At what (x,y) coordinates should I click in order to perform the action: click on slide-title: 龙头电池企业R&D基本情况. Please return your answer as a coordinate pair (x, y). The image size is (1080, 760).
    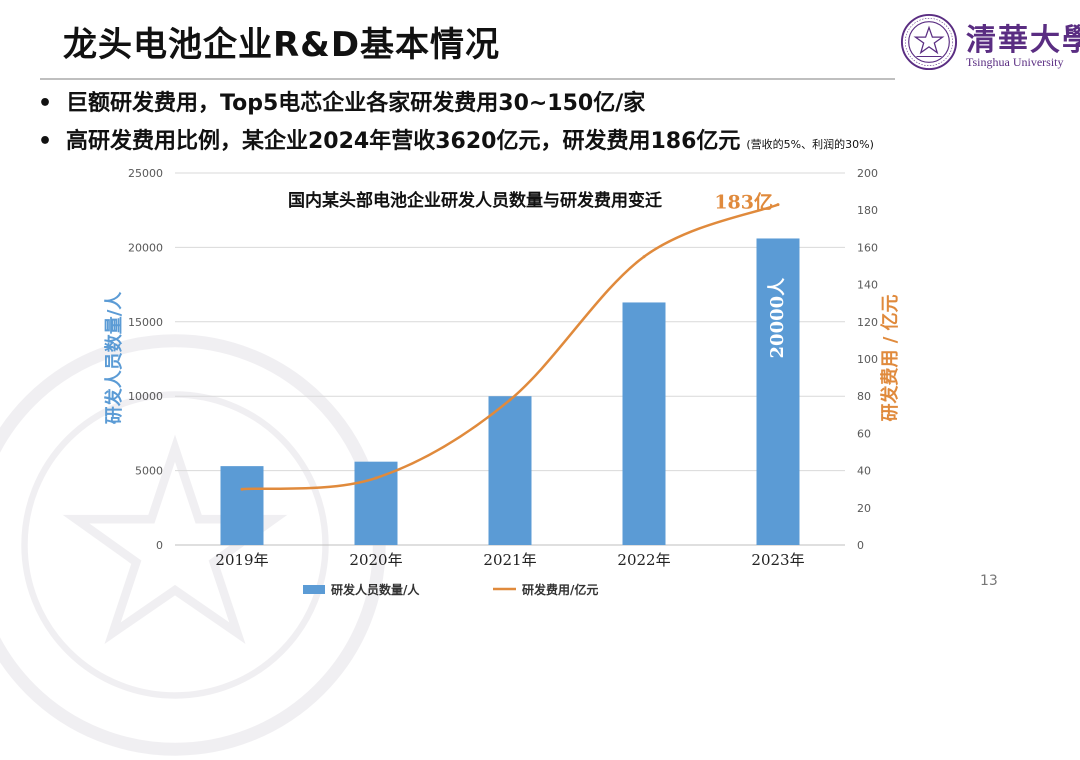
    Looking at the image, I should click on (282, 45).